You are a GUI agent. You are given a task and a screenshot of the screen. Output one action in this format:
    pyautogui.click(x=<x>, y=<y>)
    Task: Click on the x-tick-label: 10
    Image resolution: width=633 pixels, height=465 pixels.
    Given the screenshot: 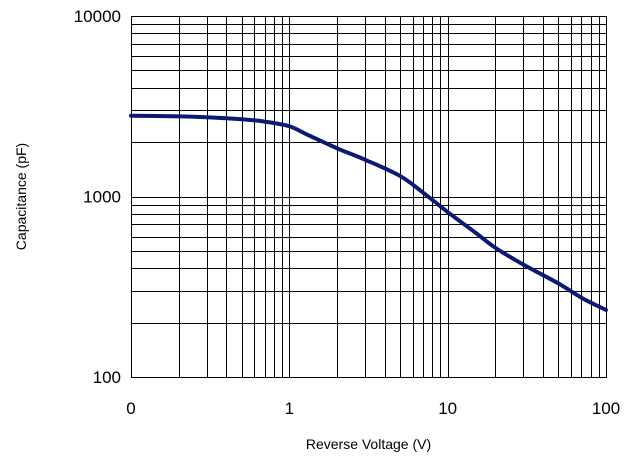 What is the action you would take?
    pyautogui.click(x=447, y=408)
    